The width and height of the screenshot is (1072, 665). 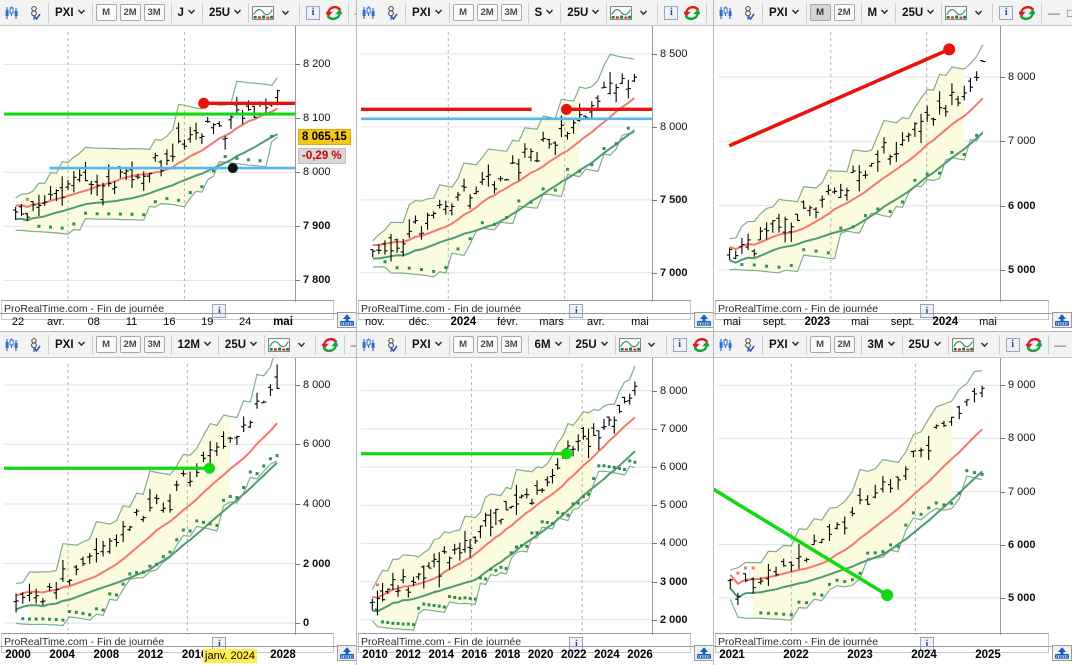 What do you see at coordinates (1036, 178) in the screenshot?
I see `price-axis: 8 000 7 000 6 000 5 000` at bounding box center [1036, 178].